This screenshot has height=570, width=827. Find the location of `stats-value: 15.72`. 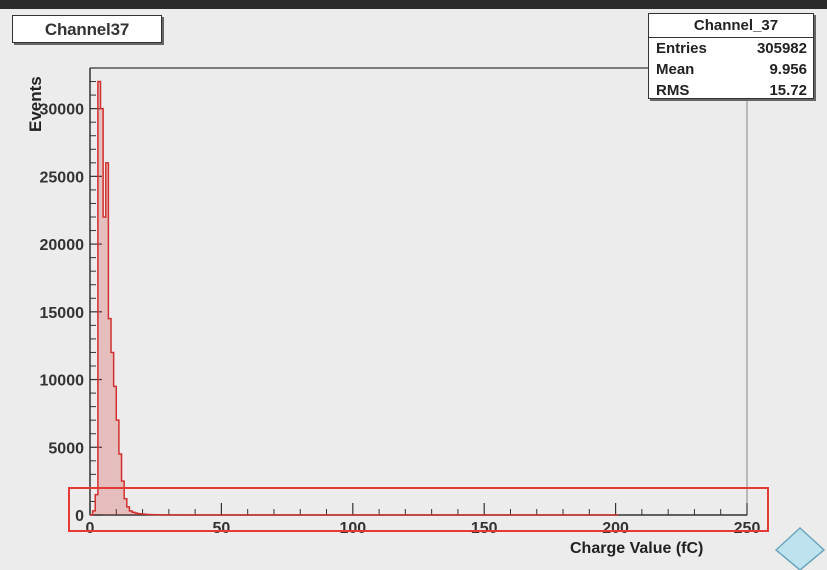

stats-value: 15.72 is located at coordinates (788, 90).